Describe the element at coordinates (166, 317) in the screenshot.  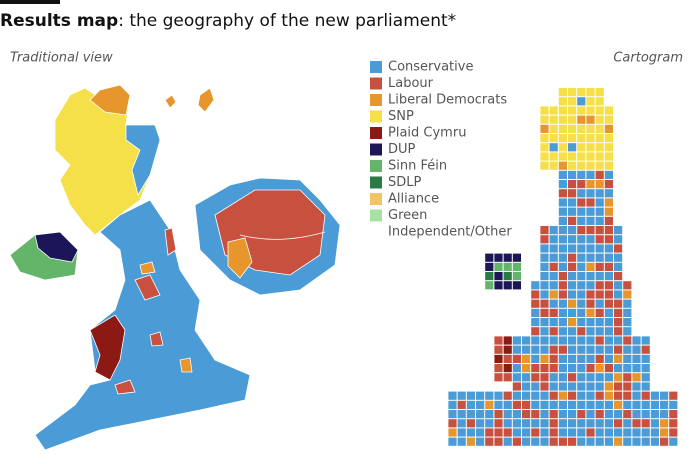
I see `libdem-areas` at that location.